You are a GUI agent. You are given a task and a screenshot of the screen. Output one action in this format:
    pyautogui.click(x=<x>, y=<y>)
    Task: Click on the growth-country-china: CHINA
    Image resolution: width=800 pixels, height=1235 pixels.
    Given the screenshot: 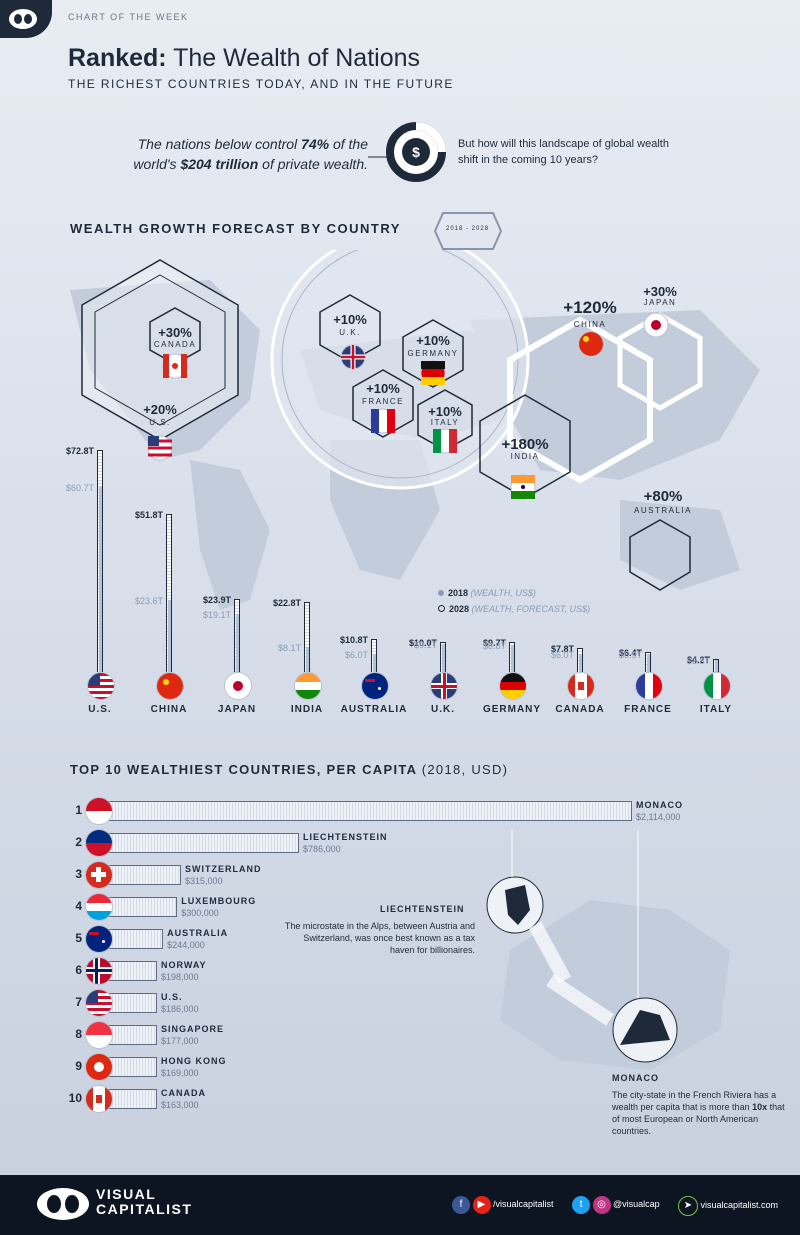 What is the action you would take?
    pyautogui.click(x=590, y=324)
    